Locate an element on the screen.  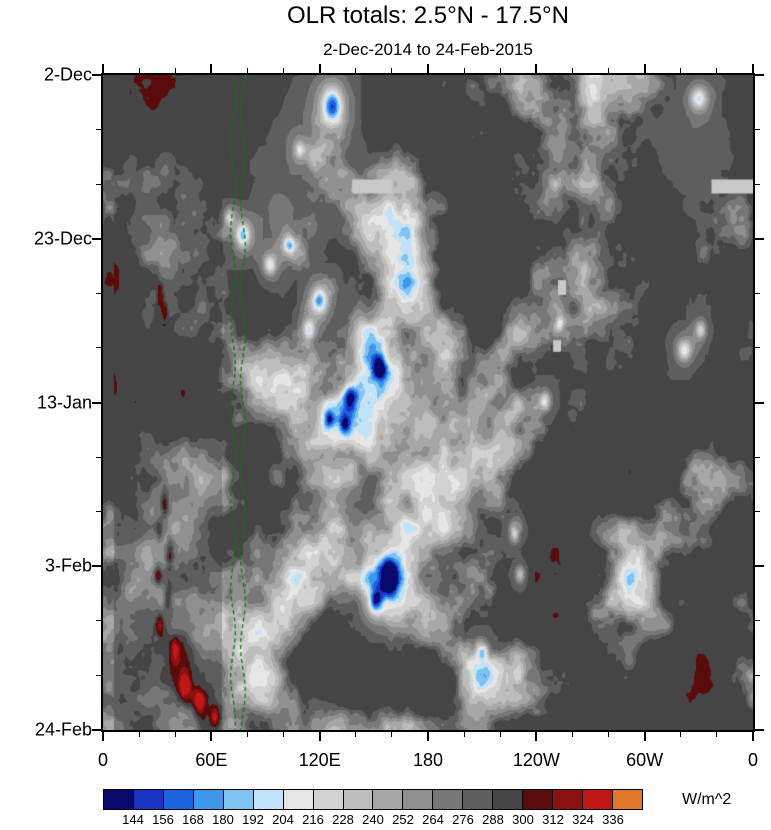
colorbar-tick-label: 180 is located at coordinates (223, 819).